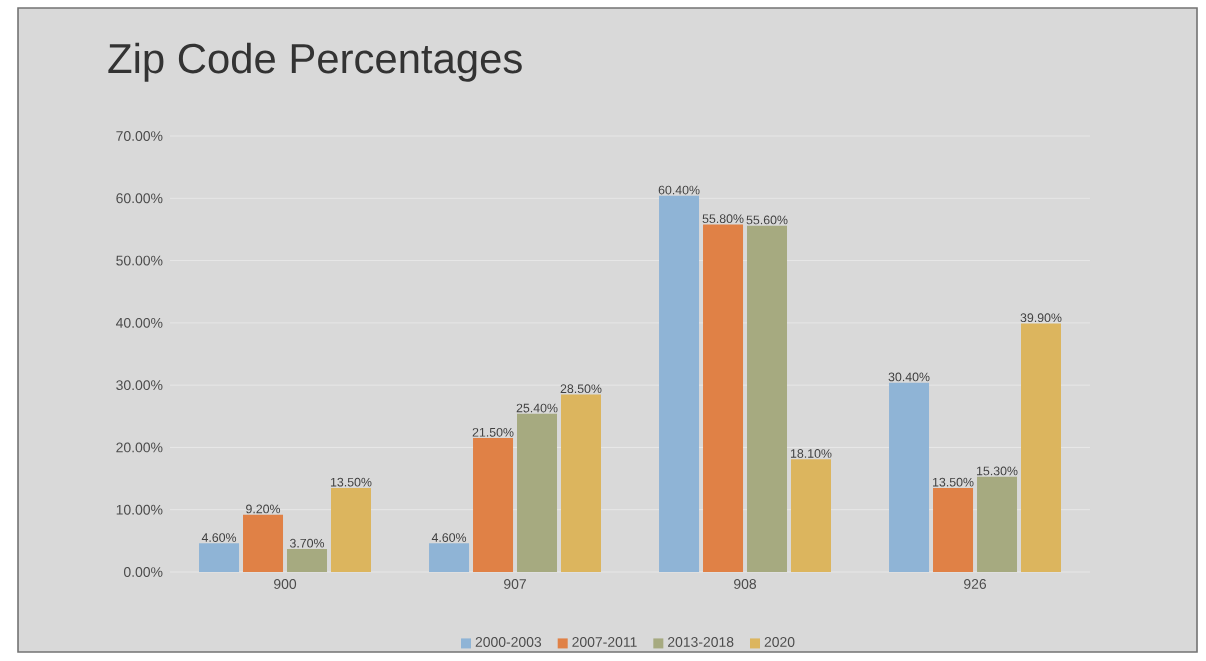 This screenshot has width=1206, height=661. What do you see at coordinates (537, 408) in the screenshot?
I see `data-label: 25.40%` at bounding box center [537, 408].